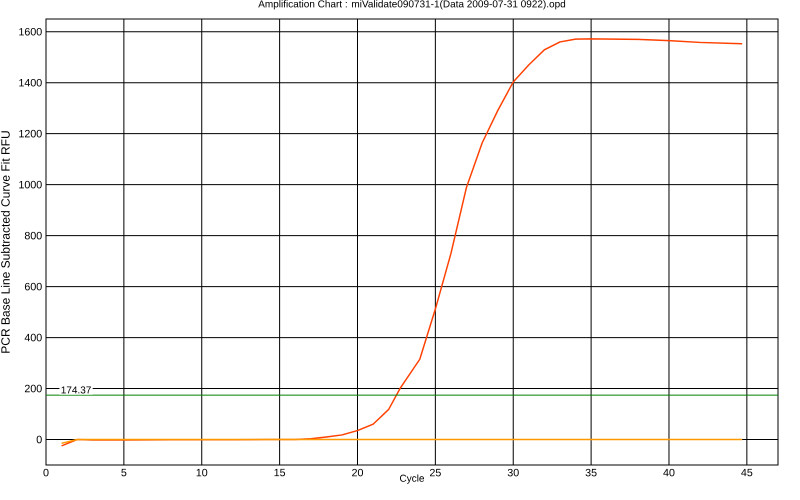 The image size is (800, 500). What do you see at coordinates (591, 472) in the screenshot?
I see `x-tick-label: 35` at bounding box center [591, 472].